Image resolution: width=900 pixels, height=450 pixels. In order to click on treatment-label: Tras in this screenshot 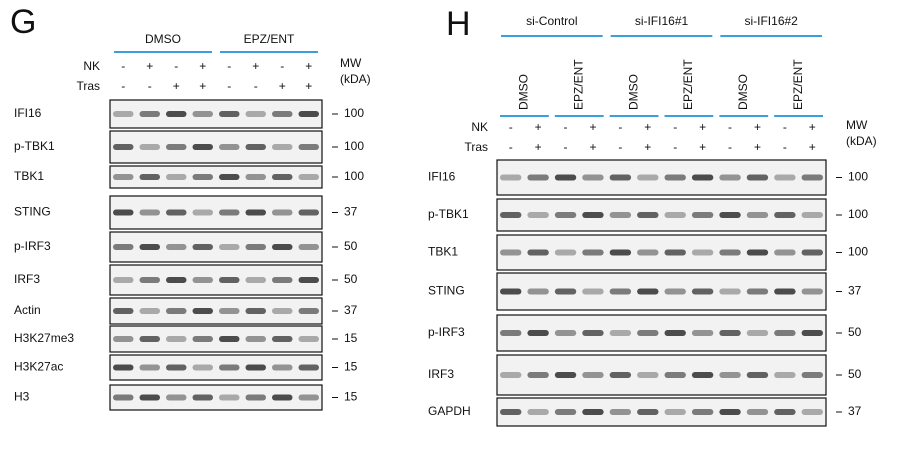, I will do `click(88, 86)`.